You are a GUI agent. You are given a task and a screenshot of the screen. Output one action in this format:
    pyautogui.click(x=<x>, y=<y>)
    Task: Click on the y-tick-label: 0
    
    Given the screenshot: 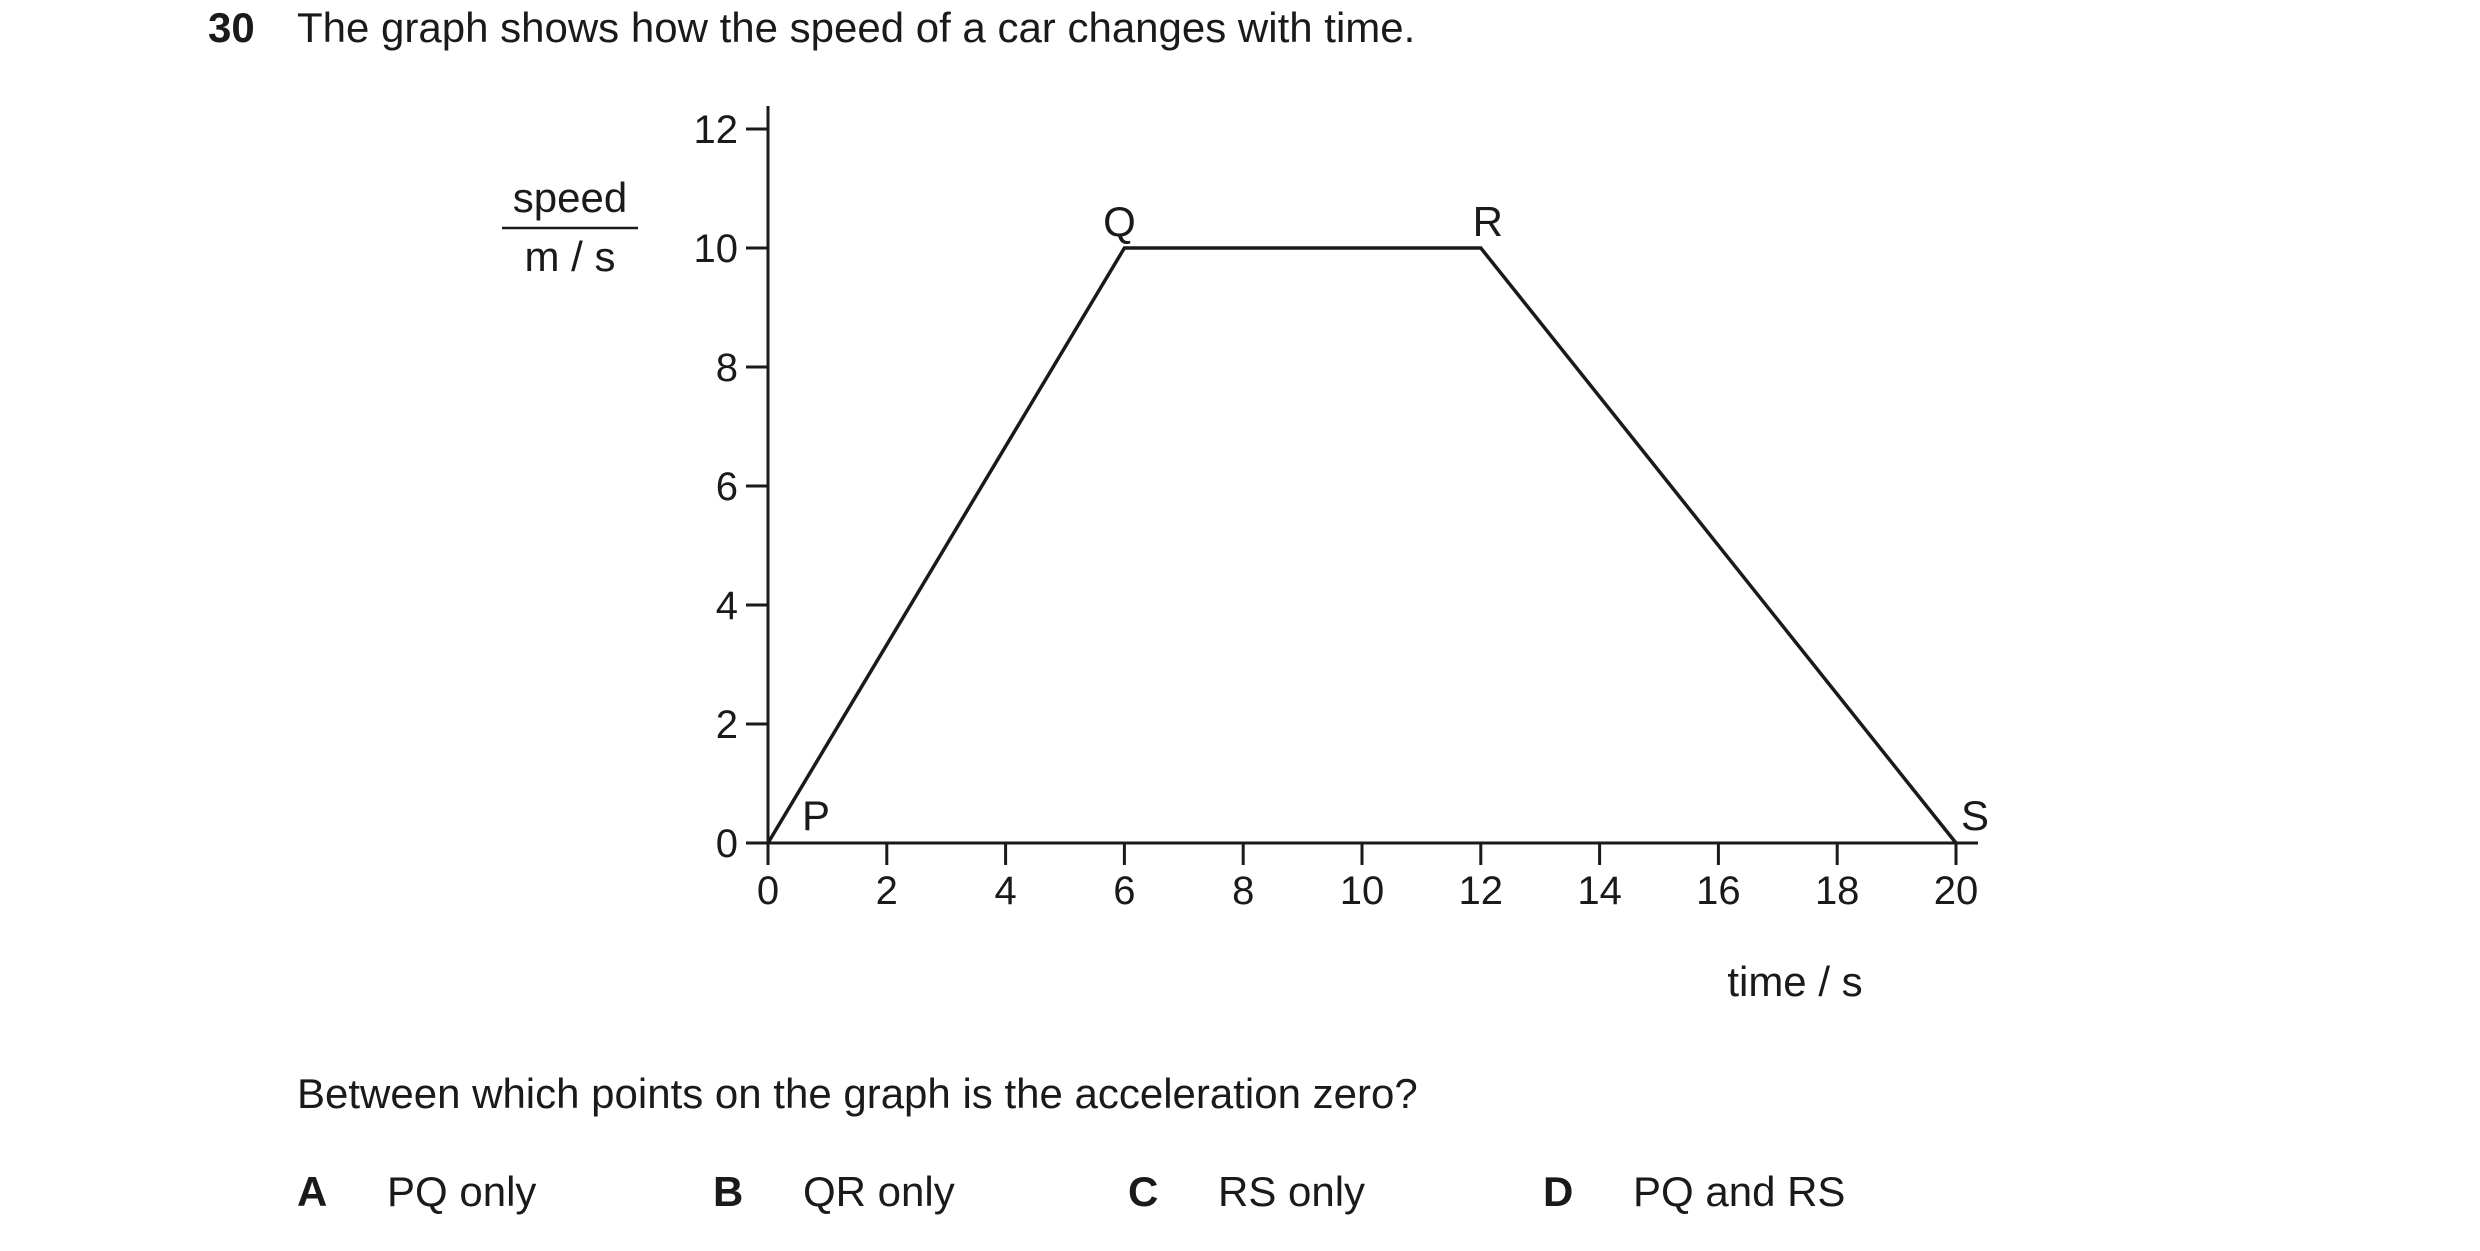 What is the action you would take?
    pyautogui.click(x=727, y=844)
    